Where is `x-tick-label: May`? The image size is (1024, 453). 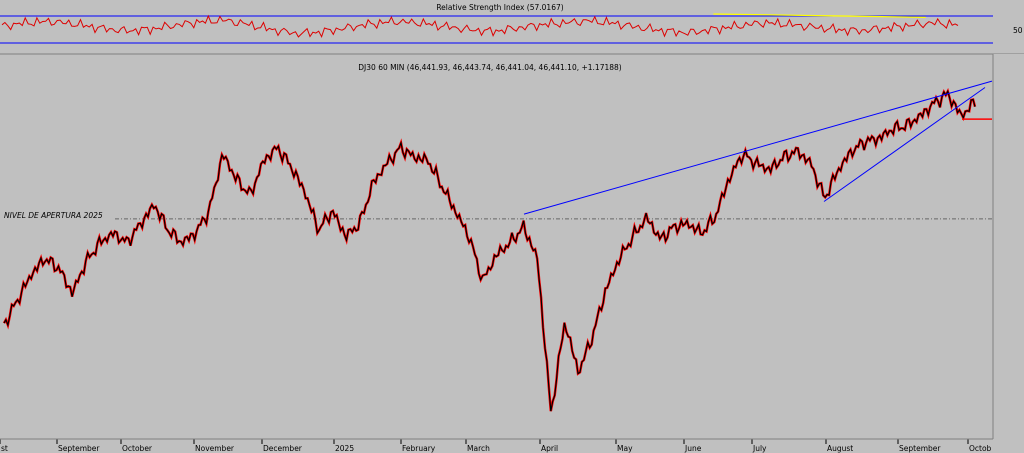
x-tick-label: May is located at coordinates (625, 448).